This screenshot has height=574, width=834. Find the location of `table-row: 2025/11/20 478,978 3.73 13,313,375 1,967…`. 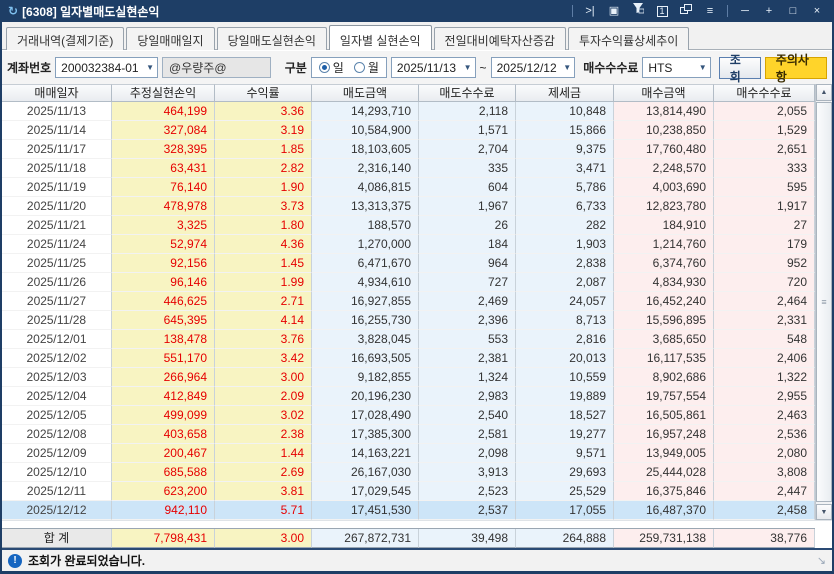

table-row: 2025/11/20 478,978 3.73 13,313,375 1,967… is located at coordinates (408, 206).